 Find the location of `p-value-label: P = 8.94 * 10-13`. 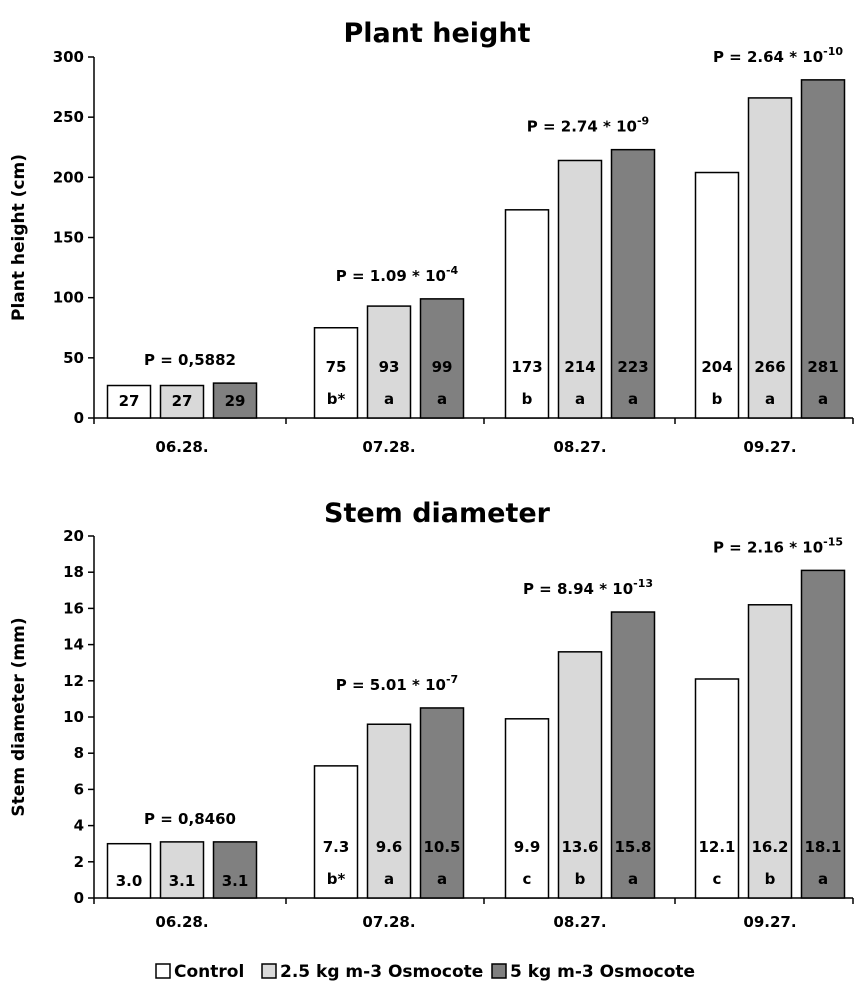

p-value-label: P = 8.94 * 10-13 is located at coordinates (588, 587).